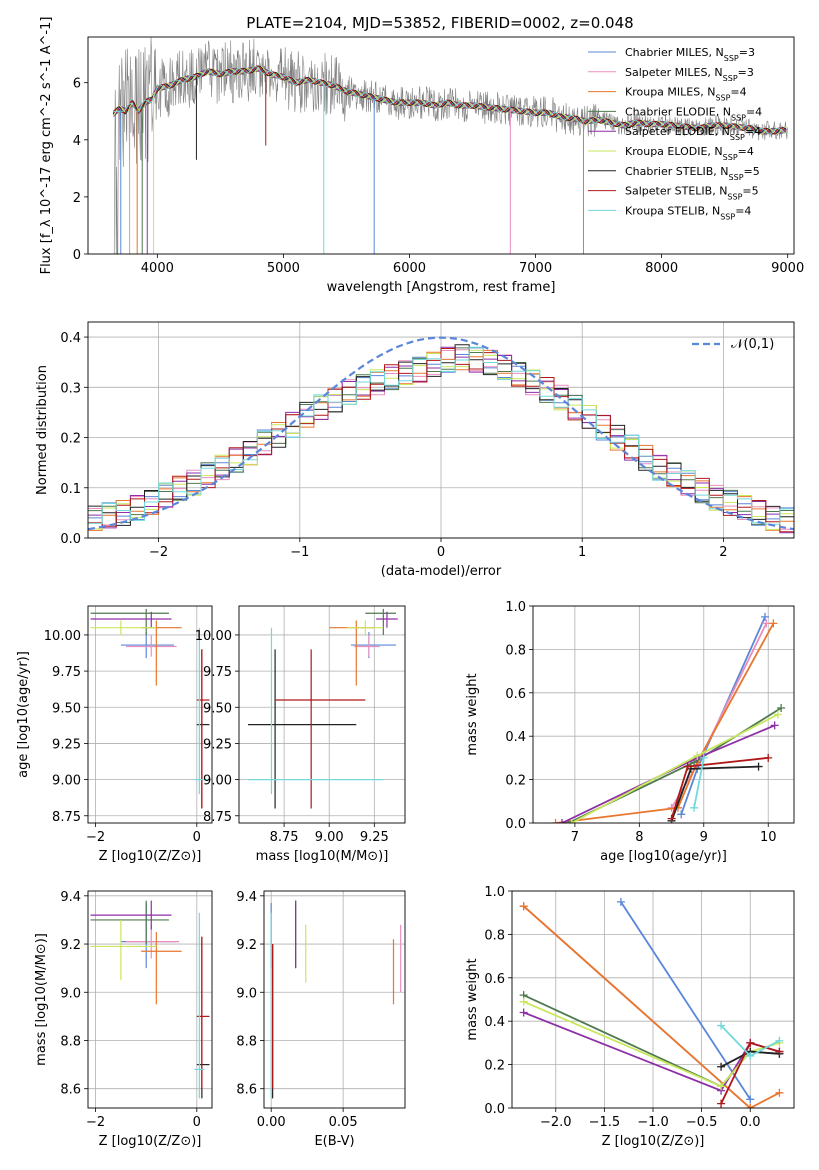 The image size is (819, 1170). I want to click on y-tick-label: 1.0, so click(494, 892).